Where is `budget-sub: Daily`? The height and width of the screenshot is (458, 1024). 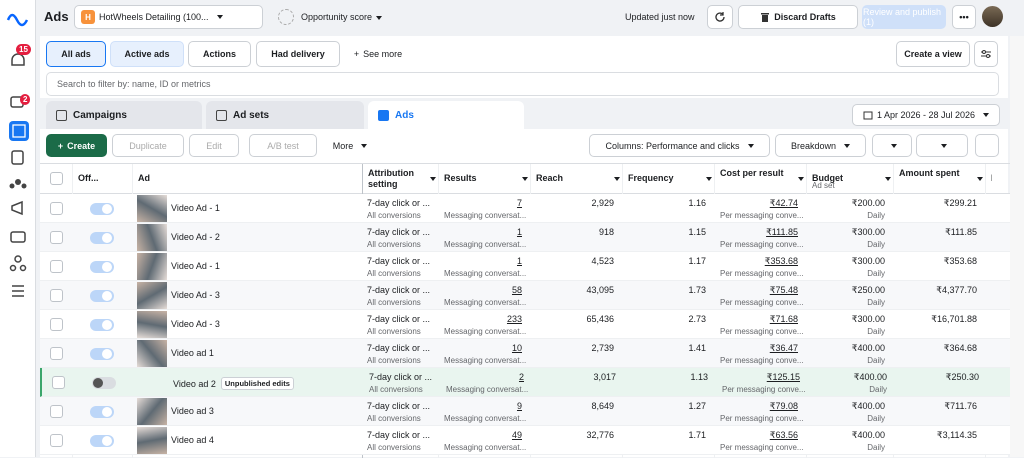
budget-sub: Daily is located at coordinates (876, 244).